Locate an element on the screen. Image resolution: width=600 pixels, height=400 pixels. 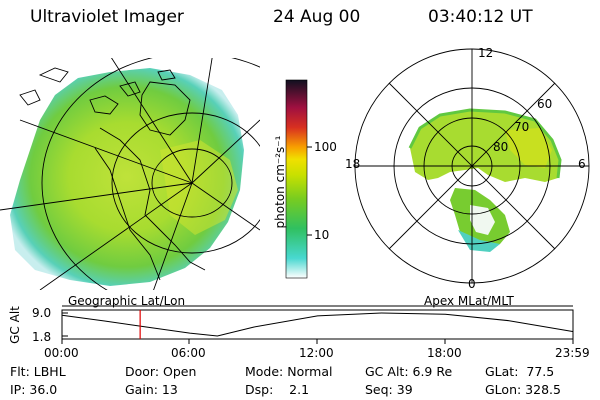
colorbar is located at coordinates (296, 179).